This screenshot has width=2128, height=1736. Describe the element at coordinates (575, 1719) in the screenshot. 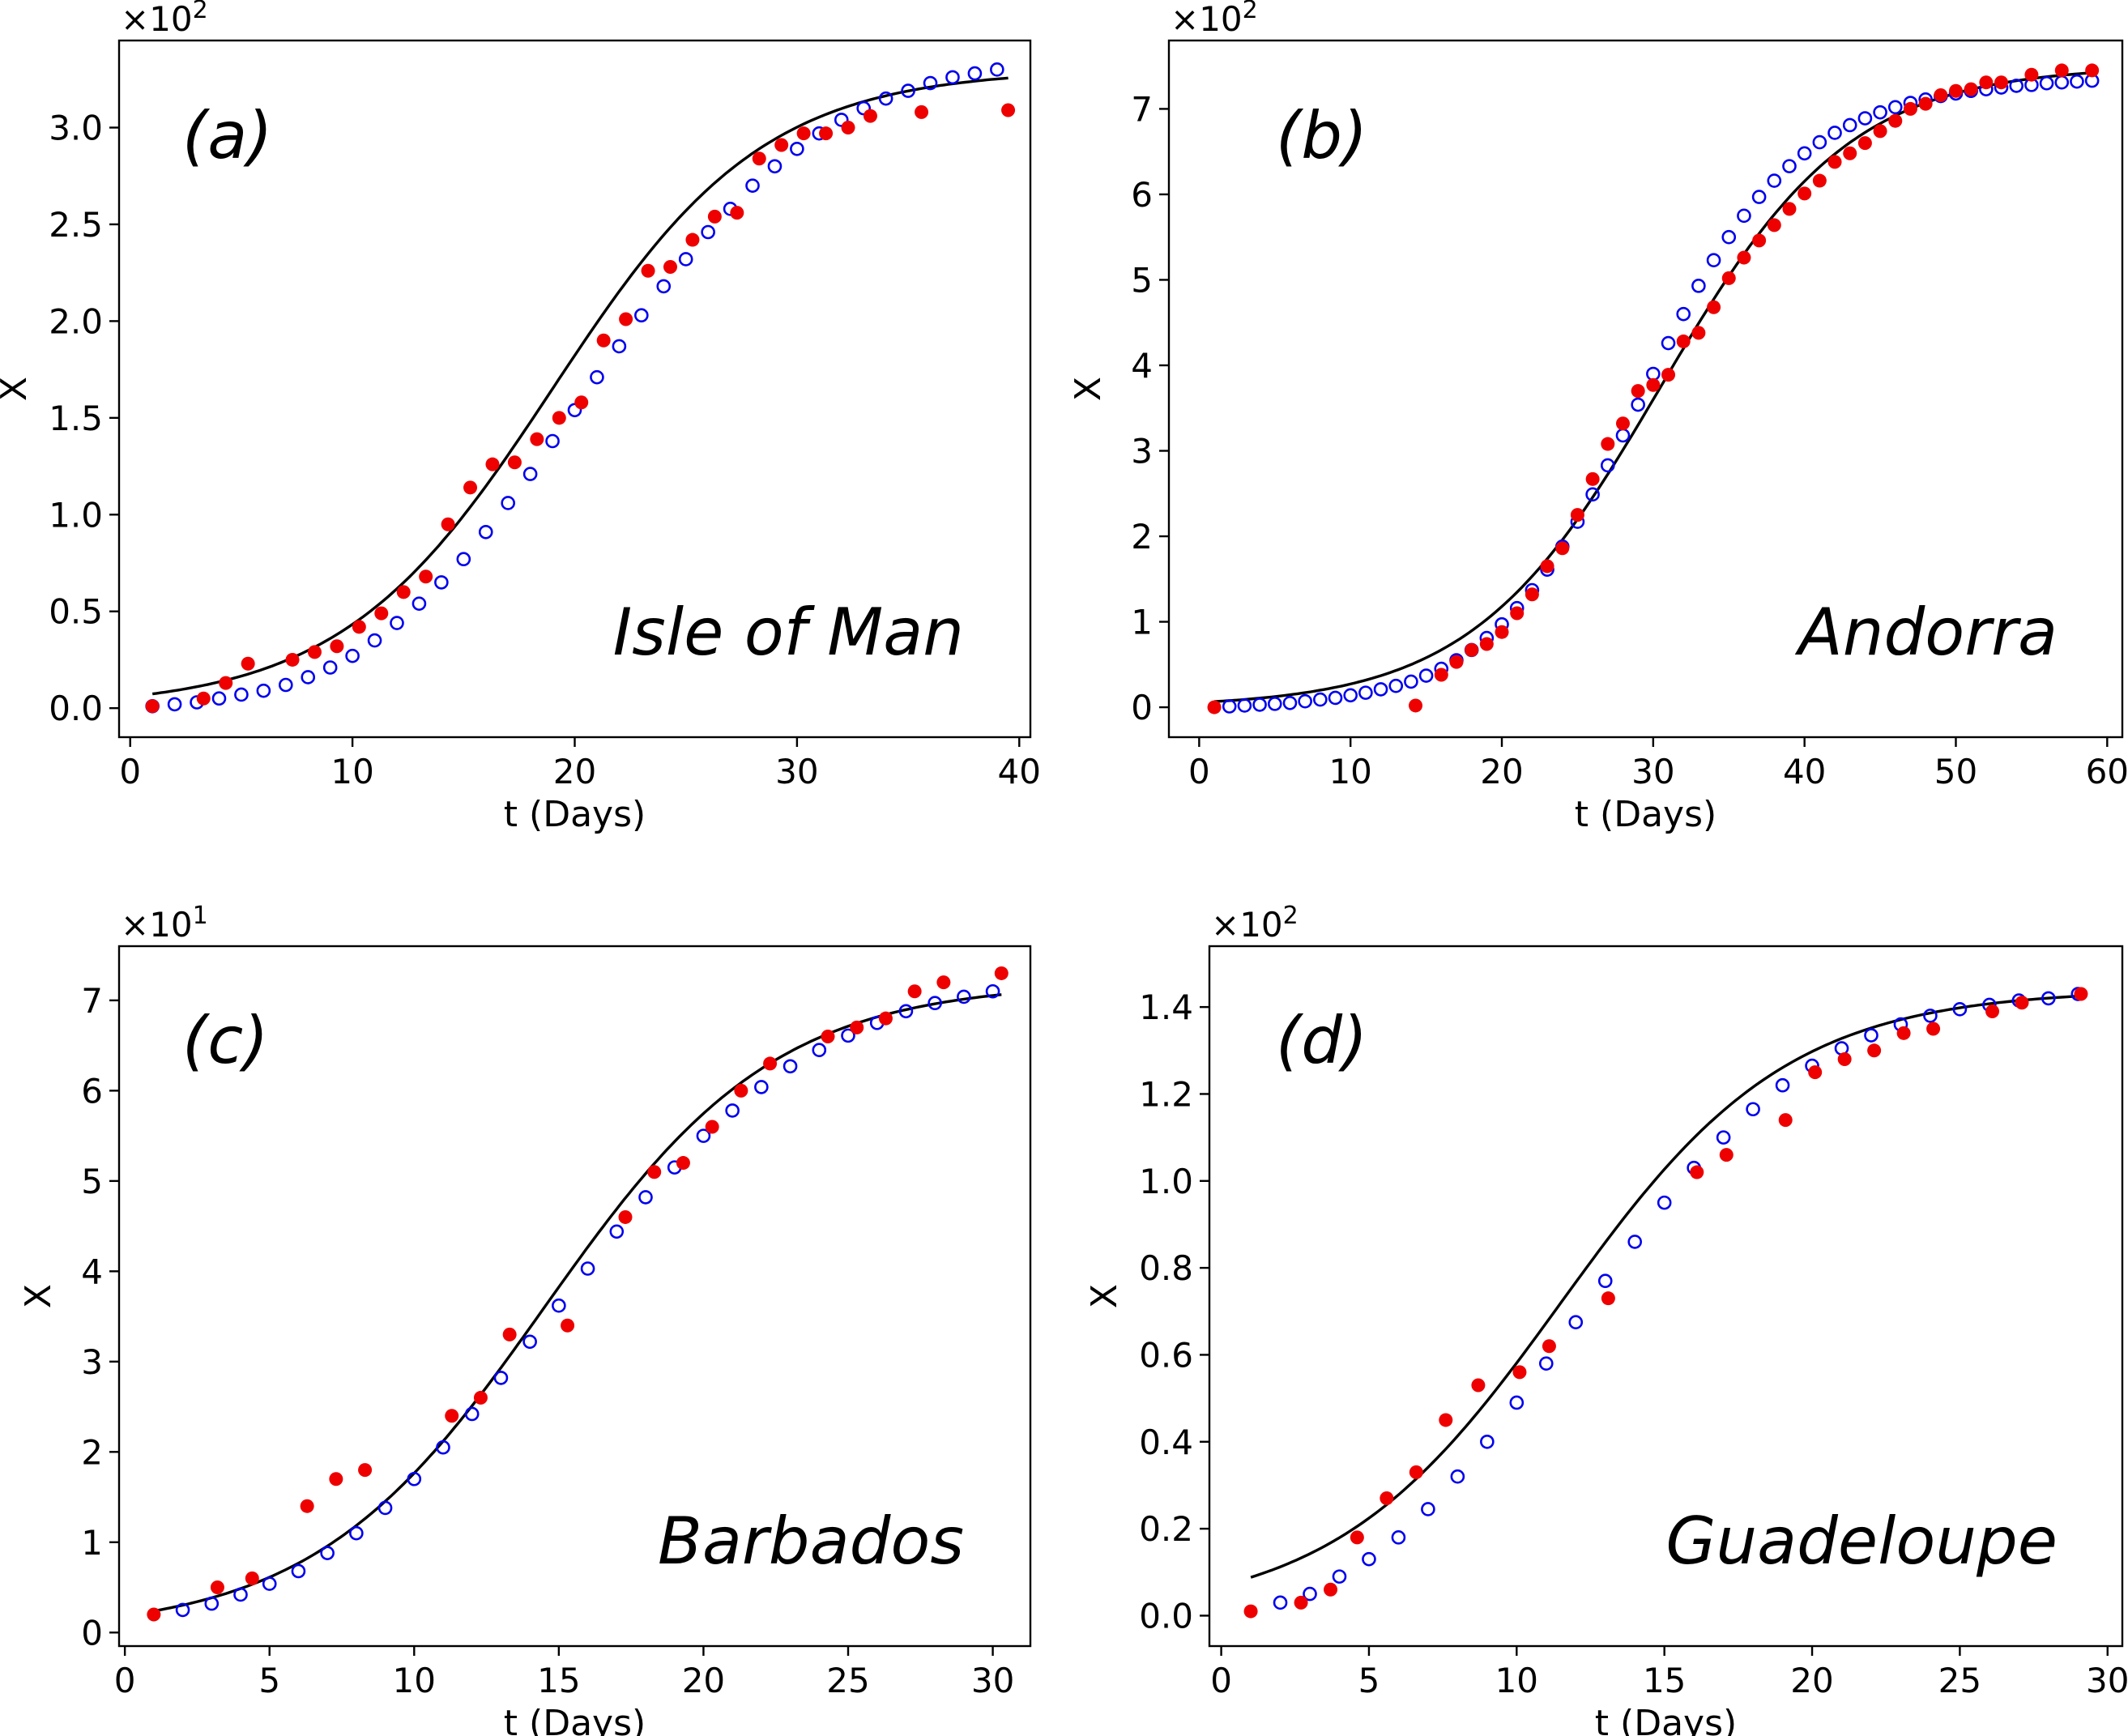

I see `x-axis-label: t (Days)` at that location.